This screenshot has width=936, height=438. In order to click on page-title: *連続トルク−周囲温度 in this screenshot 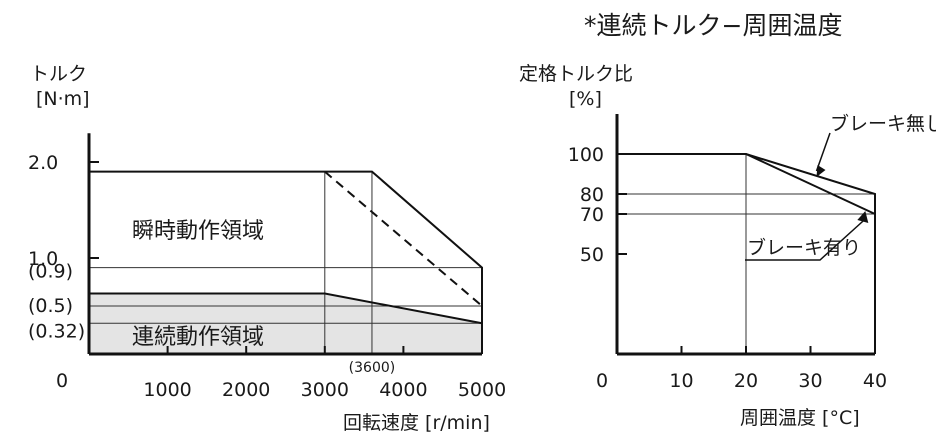, I will do `click(713, 25)`.